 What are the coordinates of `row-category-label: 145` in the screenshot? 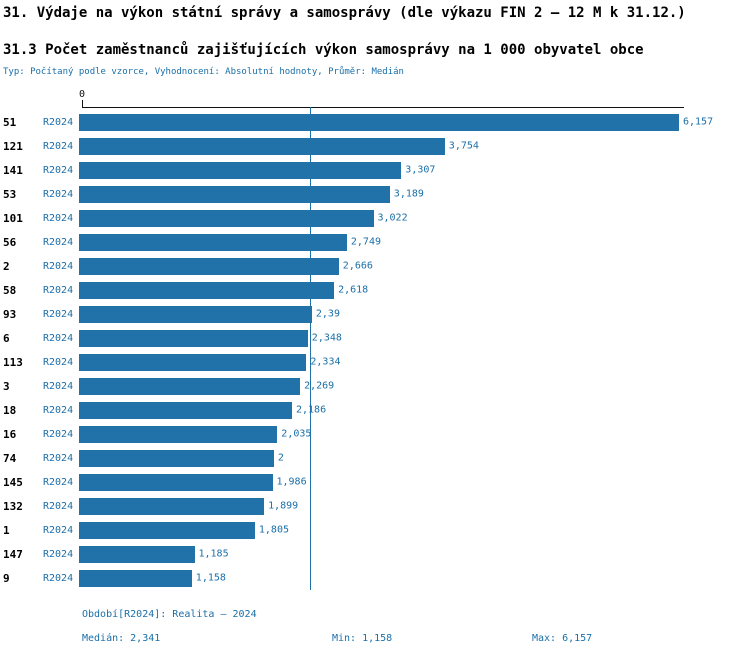 It's located at (13, 482).